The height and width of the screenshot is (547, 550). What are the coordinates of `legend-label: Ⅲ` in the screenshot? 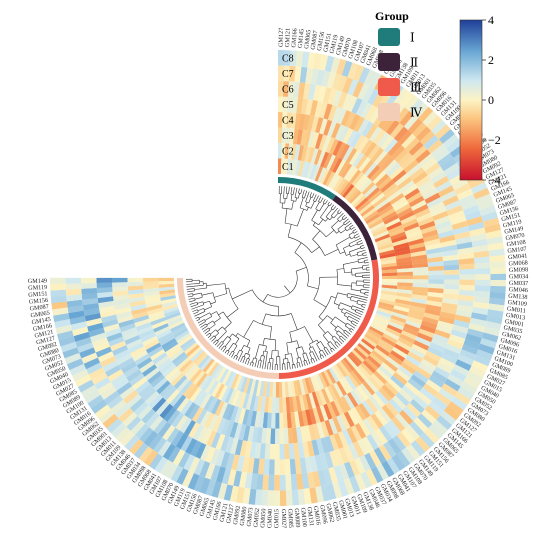 It's located at (416, 88).